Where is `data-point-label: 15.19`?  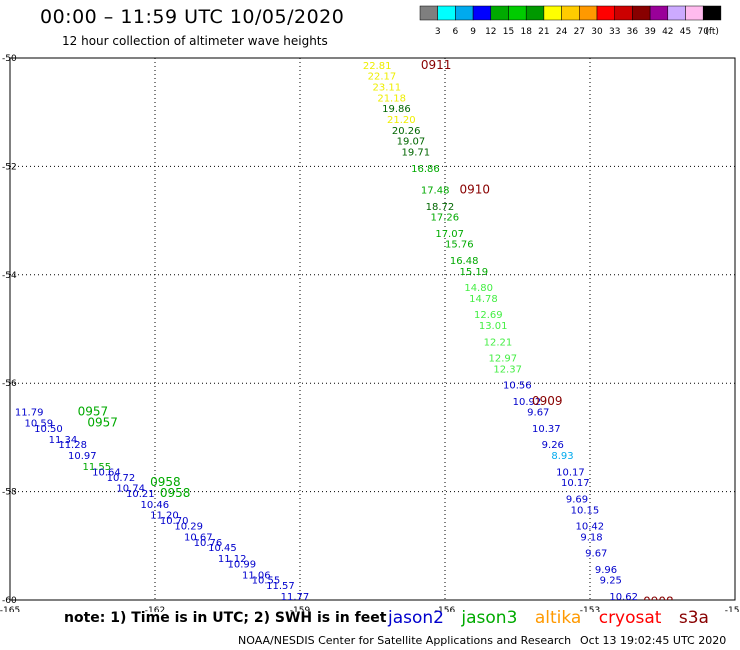
data-point-label: 15.19 is located at coordinates (474, 272).